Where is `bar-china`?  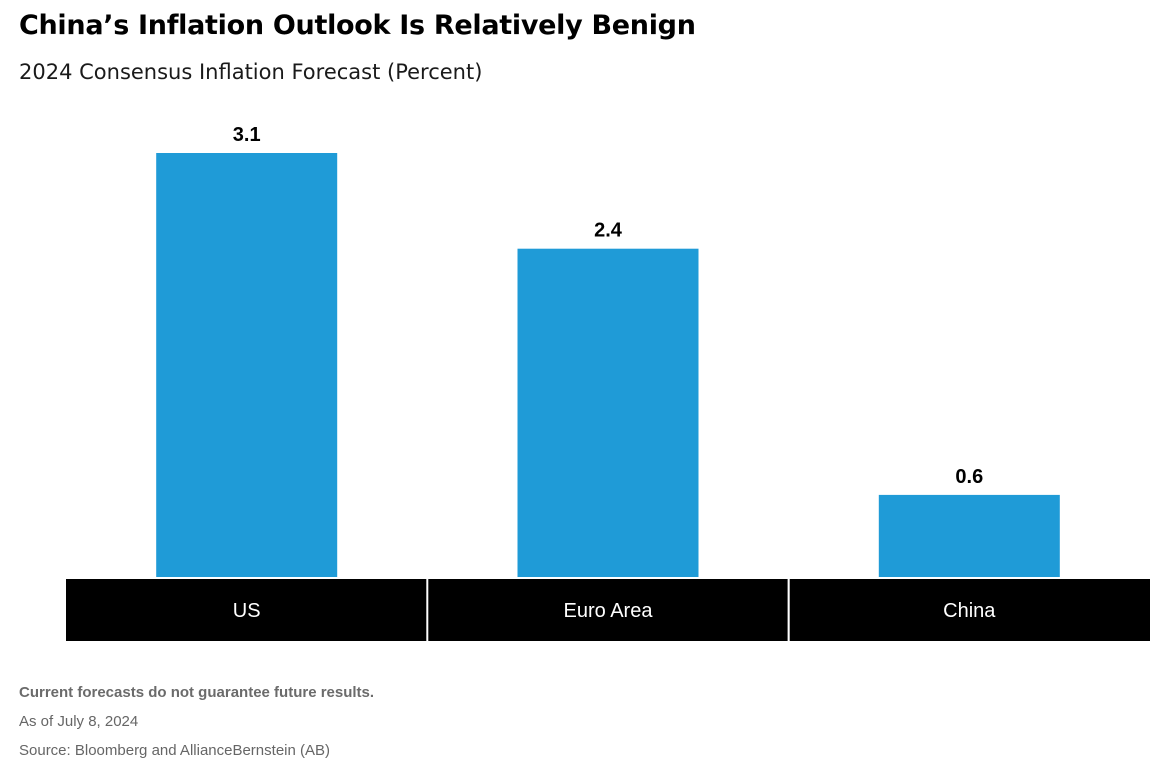
bar-china is located at coordinates (969, 535).